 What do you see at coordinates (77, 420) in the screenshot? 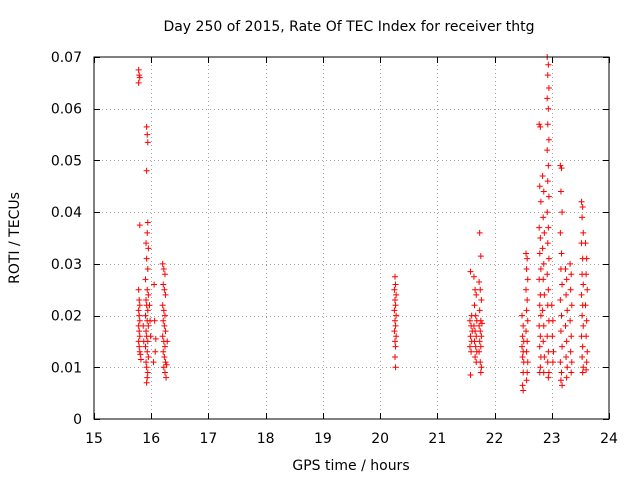
I see `y-tick-label: 0` at bounding box center [77, 420].